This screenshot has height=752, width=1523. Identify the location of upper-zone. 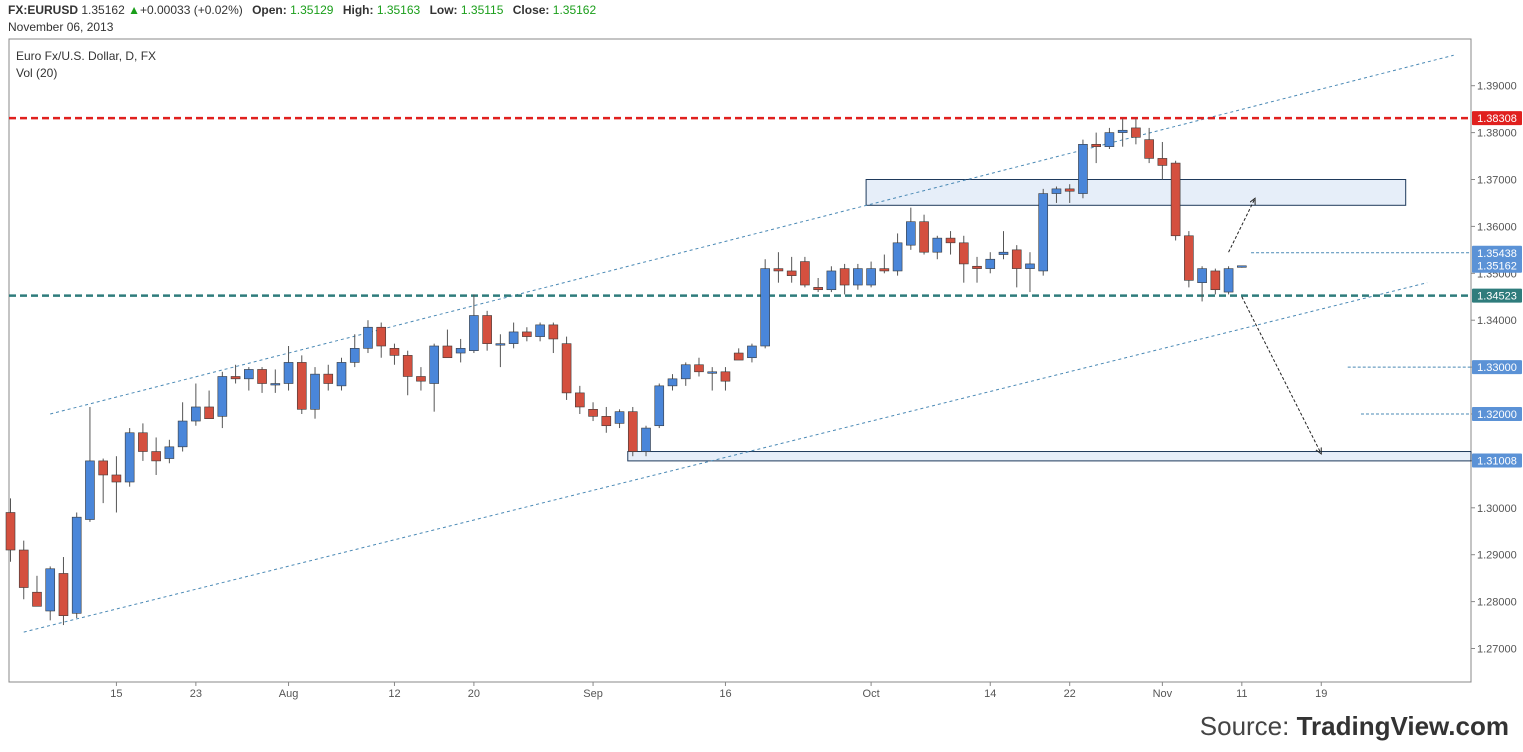
(1136, 192).